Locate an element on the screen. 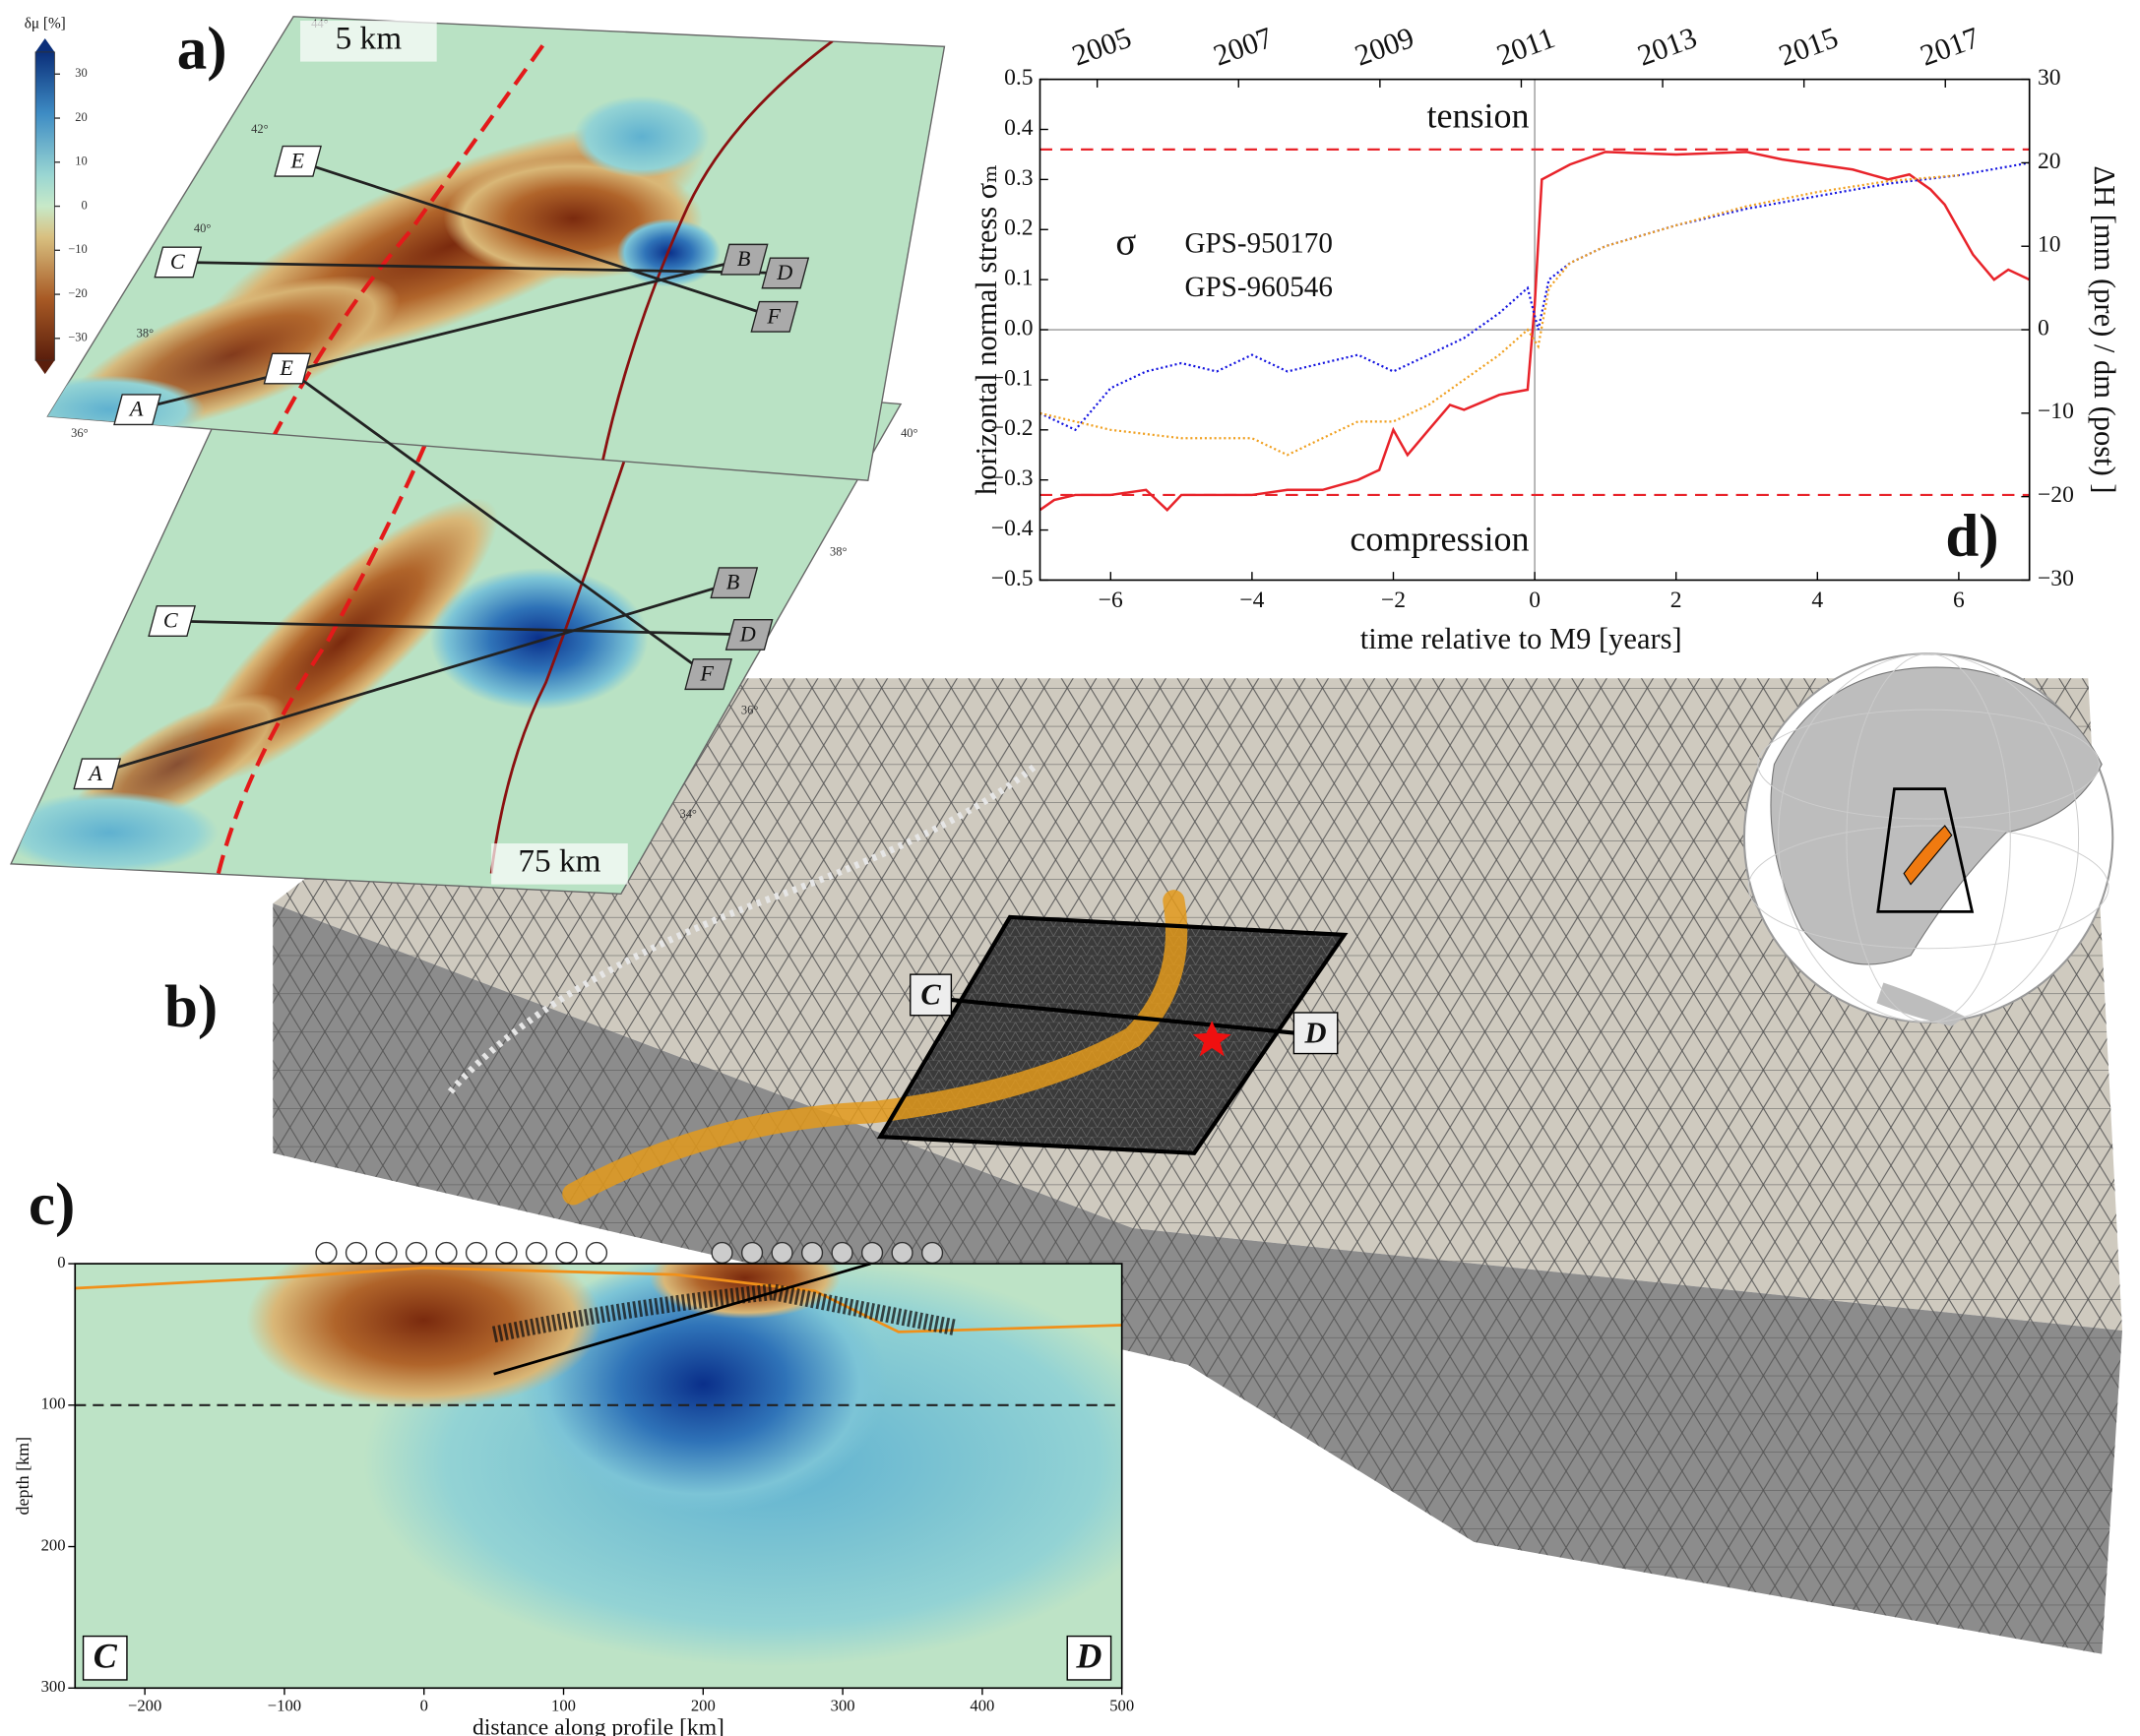 The width and height of the screenshot is (2140, 1736). colorbar-tick-label: 0 is located at coordinates (85, 205).